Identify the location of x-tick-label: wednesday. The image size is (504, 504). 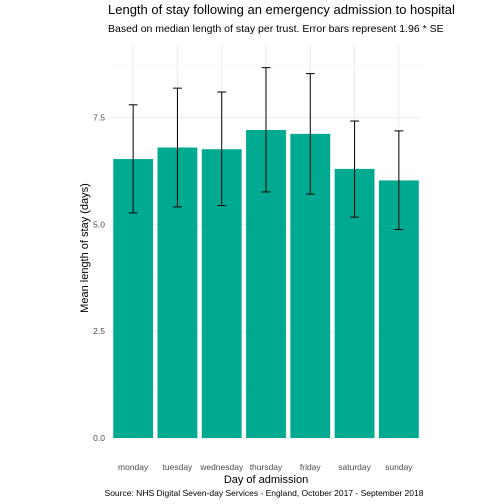
(221, 467).